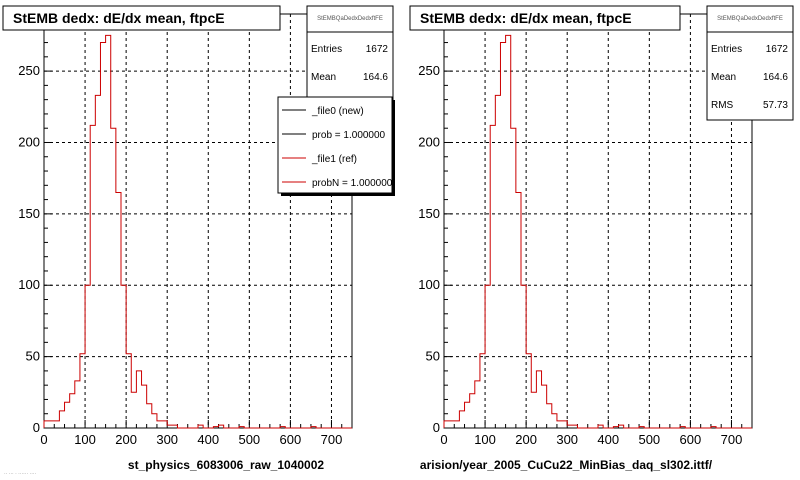  Describe the element at coordinates (349, 135) in the screenshot. I see `legend-label: prob = 1.000000` at that location.